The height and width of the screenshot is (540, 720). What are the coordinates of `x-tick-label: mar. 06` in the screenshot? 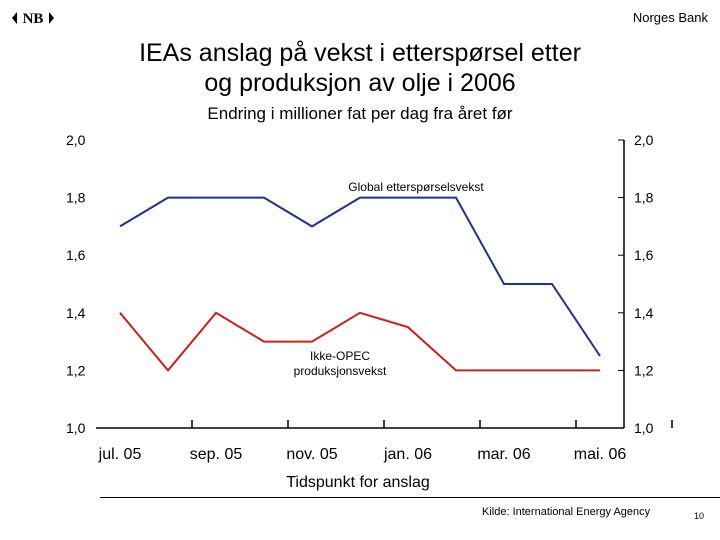 It's located at (503, 454).